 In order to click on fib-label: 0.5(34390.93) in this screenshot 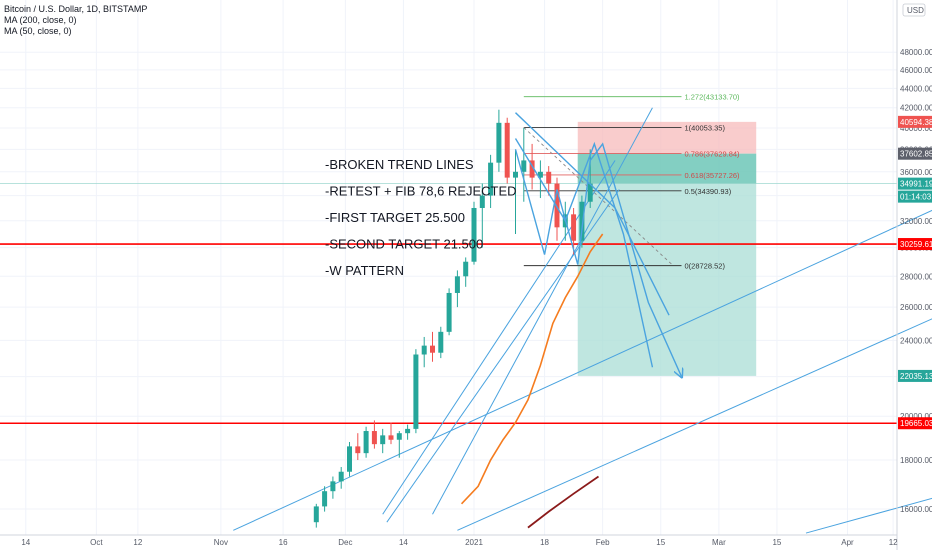, I will do `click(708, 191)`.